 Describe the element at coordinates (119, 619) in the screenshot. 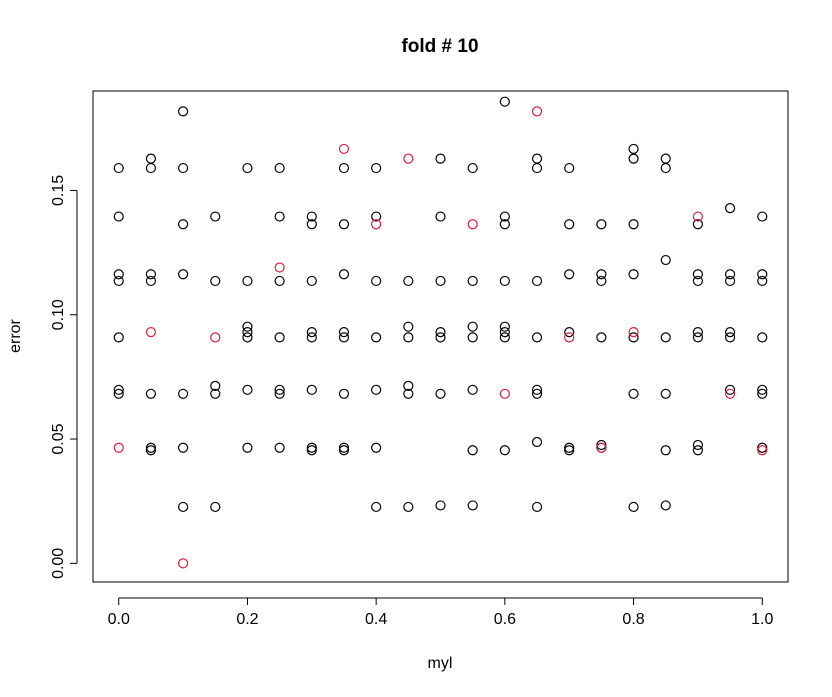

I see `x-tick-label: 0.0` at that location.